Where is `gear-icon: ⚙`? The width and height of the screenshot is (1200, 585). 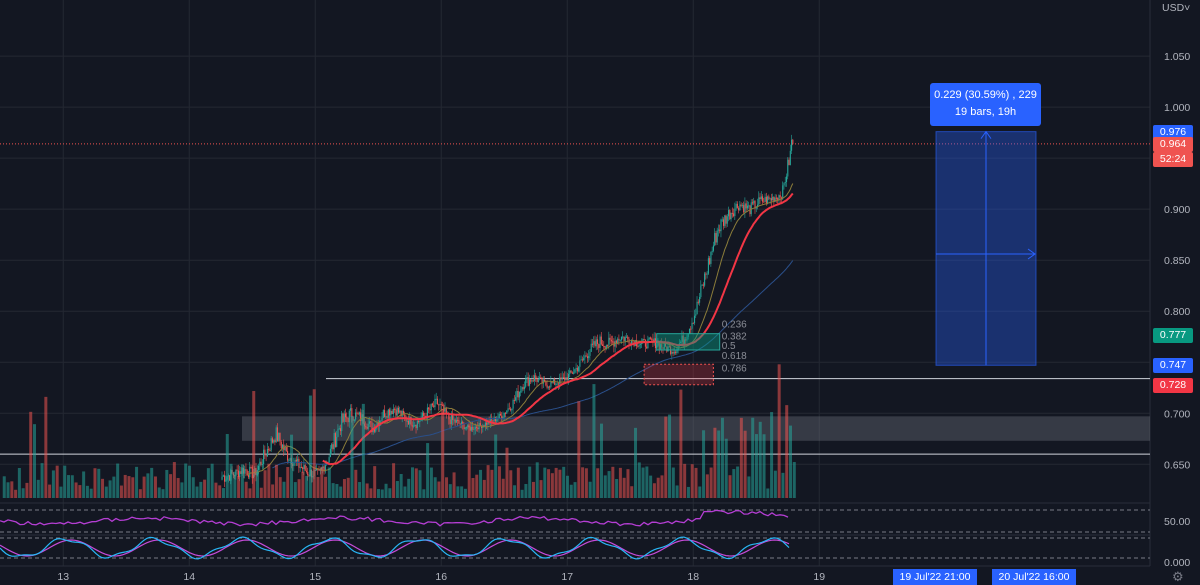 gear-icon: ⚙ is located at coordinates (1178, 576).